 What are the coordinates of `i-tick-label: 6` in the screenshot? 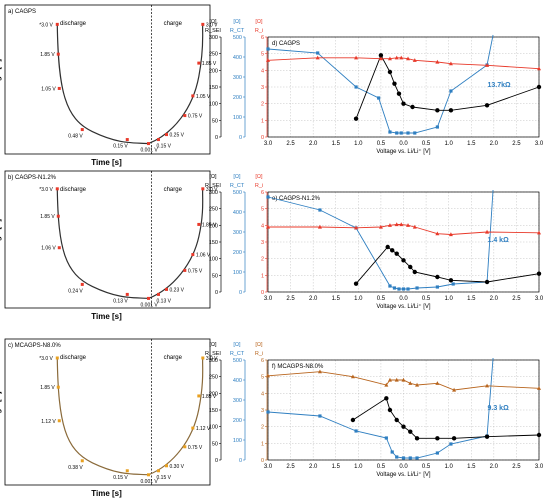 It's located at (262, 361).